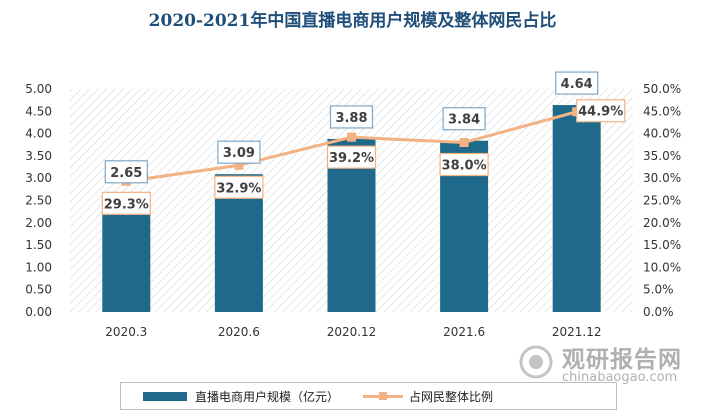 This screenshot has height=420, width=705. Describe the element at coordinates (38, 89) in the screenshot. I see `y-left-tick-label: 5.00` at that location.